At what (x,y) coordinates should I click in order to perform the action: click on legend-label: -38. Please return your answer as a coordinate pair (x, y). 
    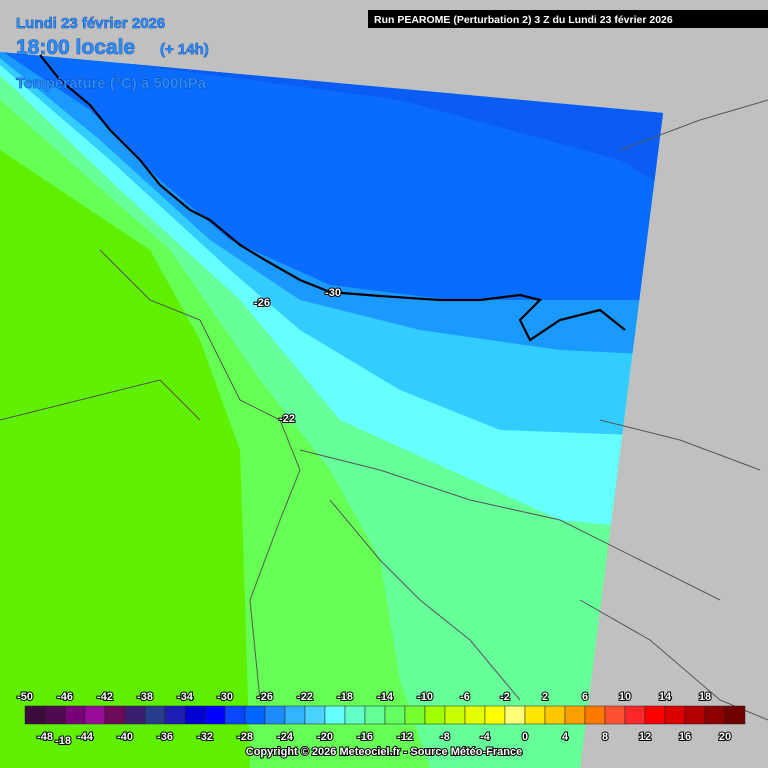
    Looking at the image, I should click on (145, 697).